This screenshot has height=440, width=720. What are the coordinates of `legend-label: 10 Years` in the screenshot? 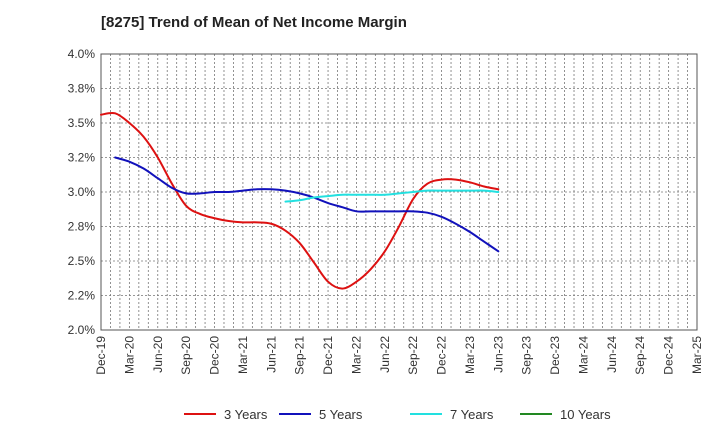 It's located at (585, 414).